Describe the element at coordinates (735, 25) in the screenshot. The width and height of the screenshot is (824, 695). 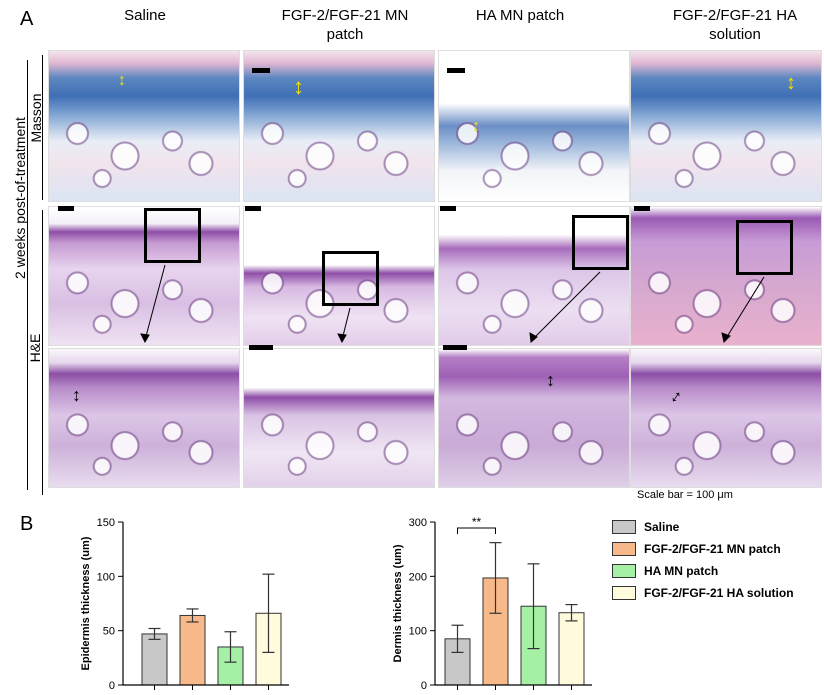
I see `column-title-fgf-ha: FGF-2/FGF-21 HA solution` at that location.